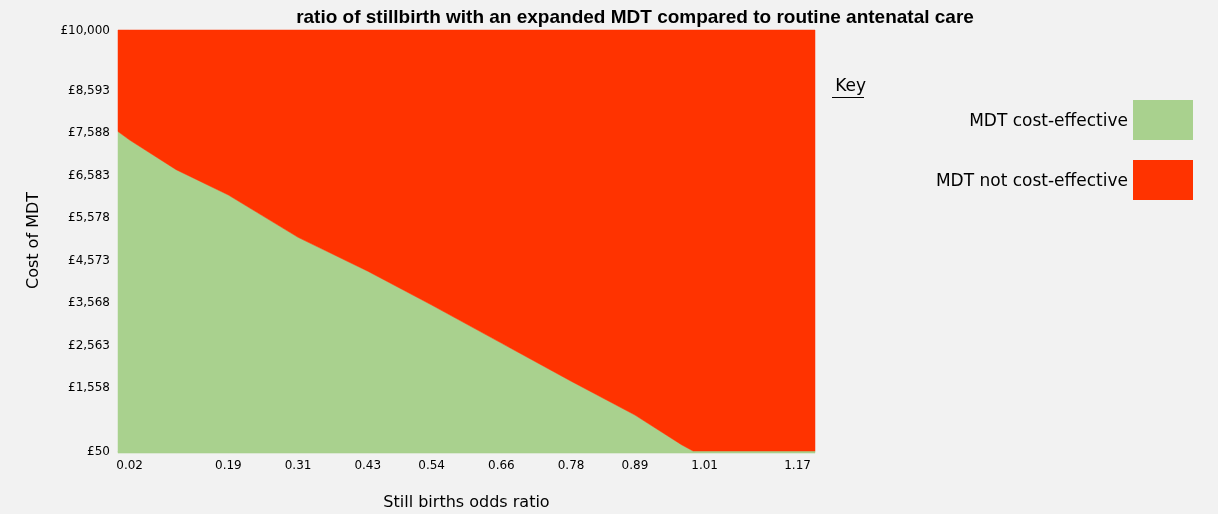 The width and height of the screenshot is (1218, 514). I want to click on legend-title: Key, so click(851, 84).